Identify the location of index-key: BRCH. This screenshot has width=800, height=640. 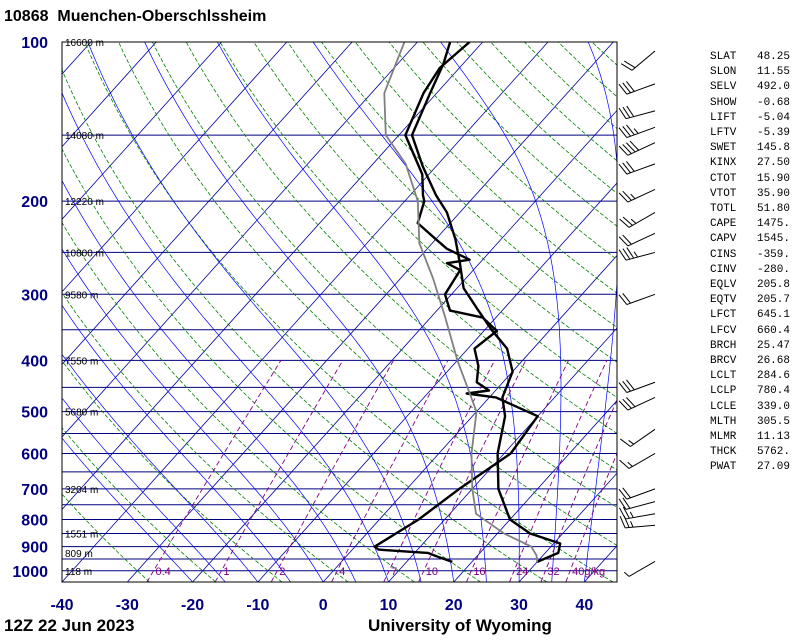
(723, 345).